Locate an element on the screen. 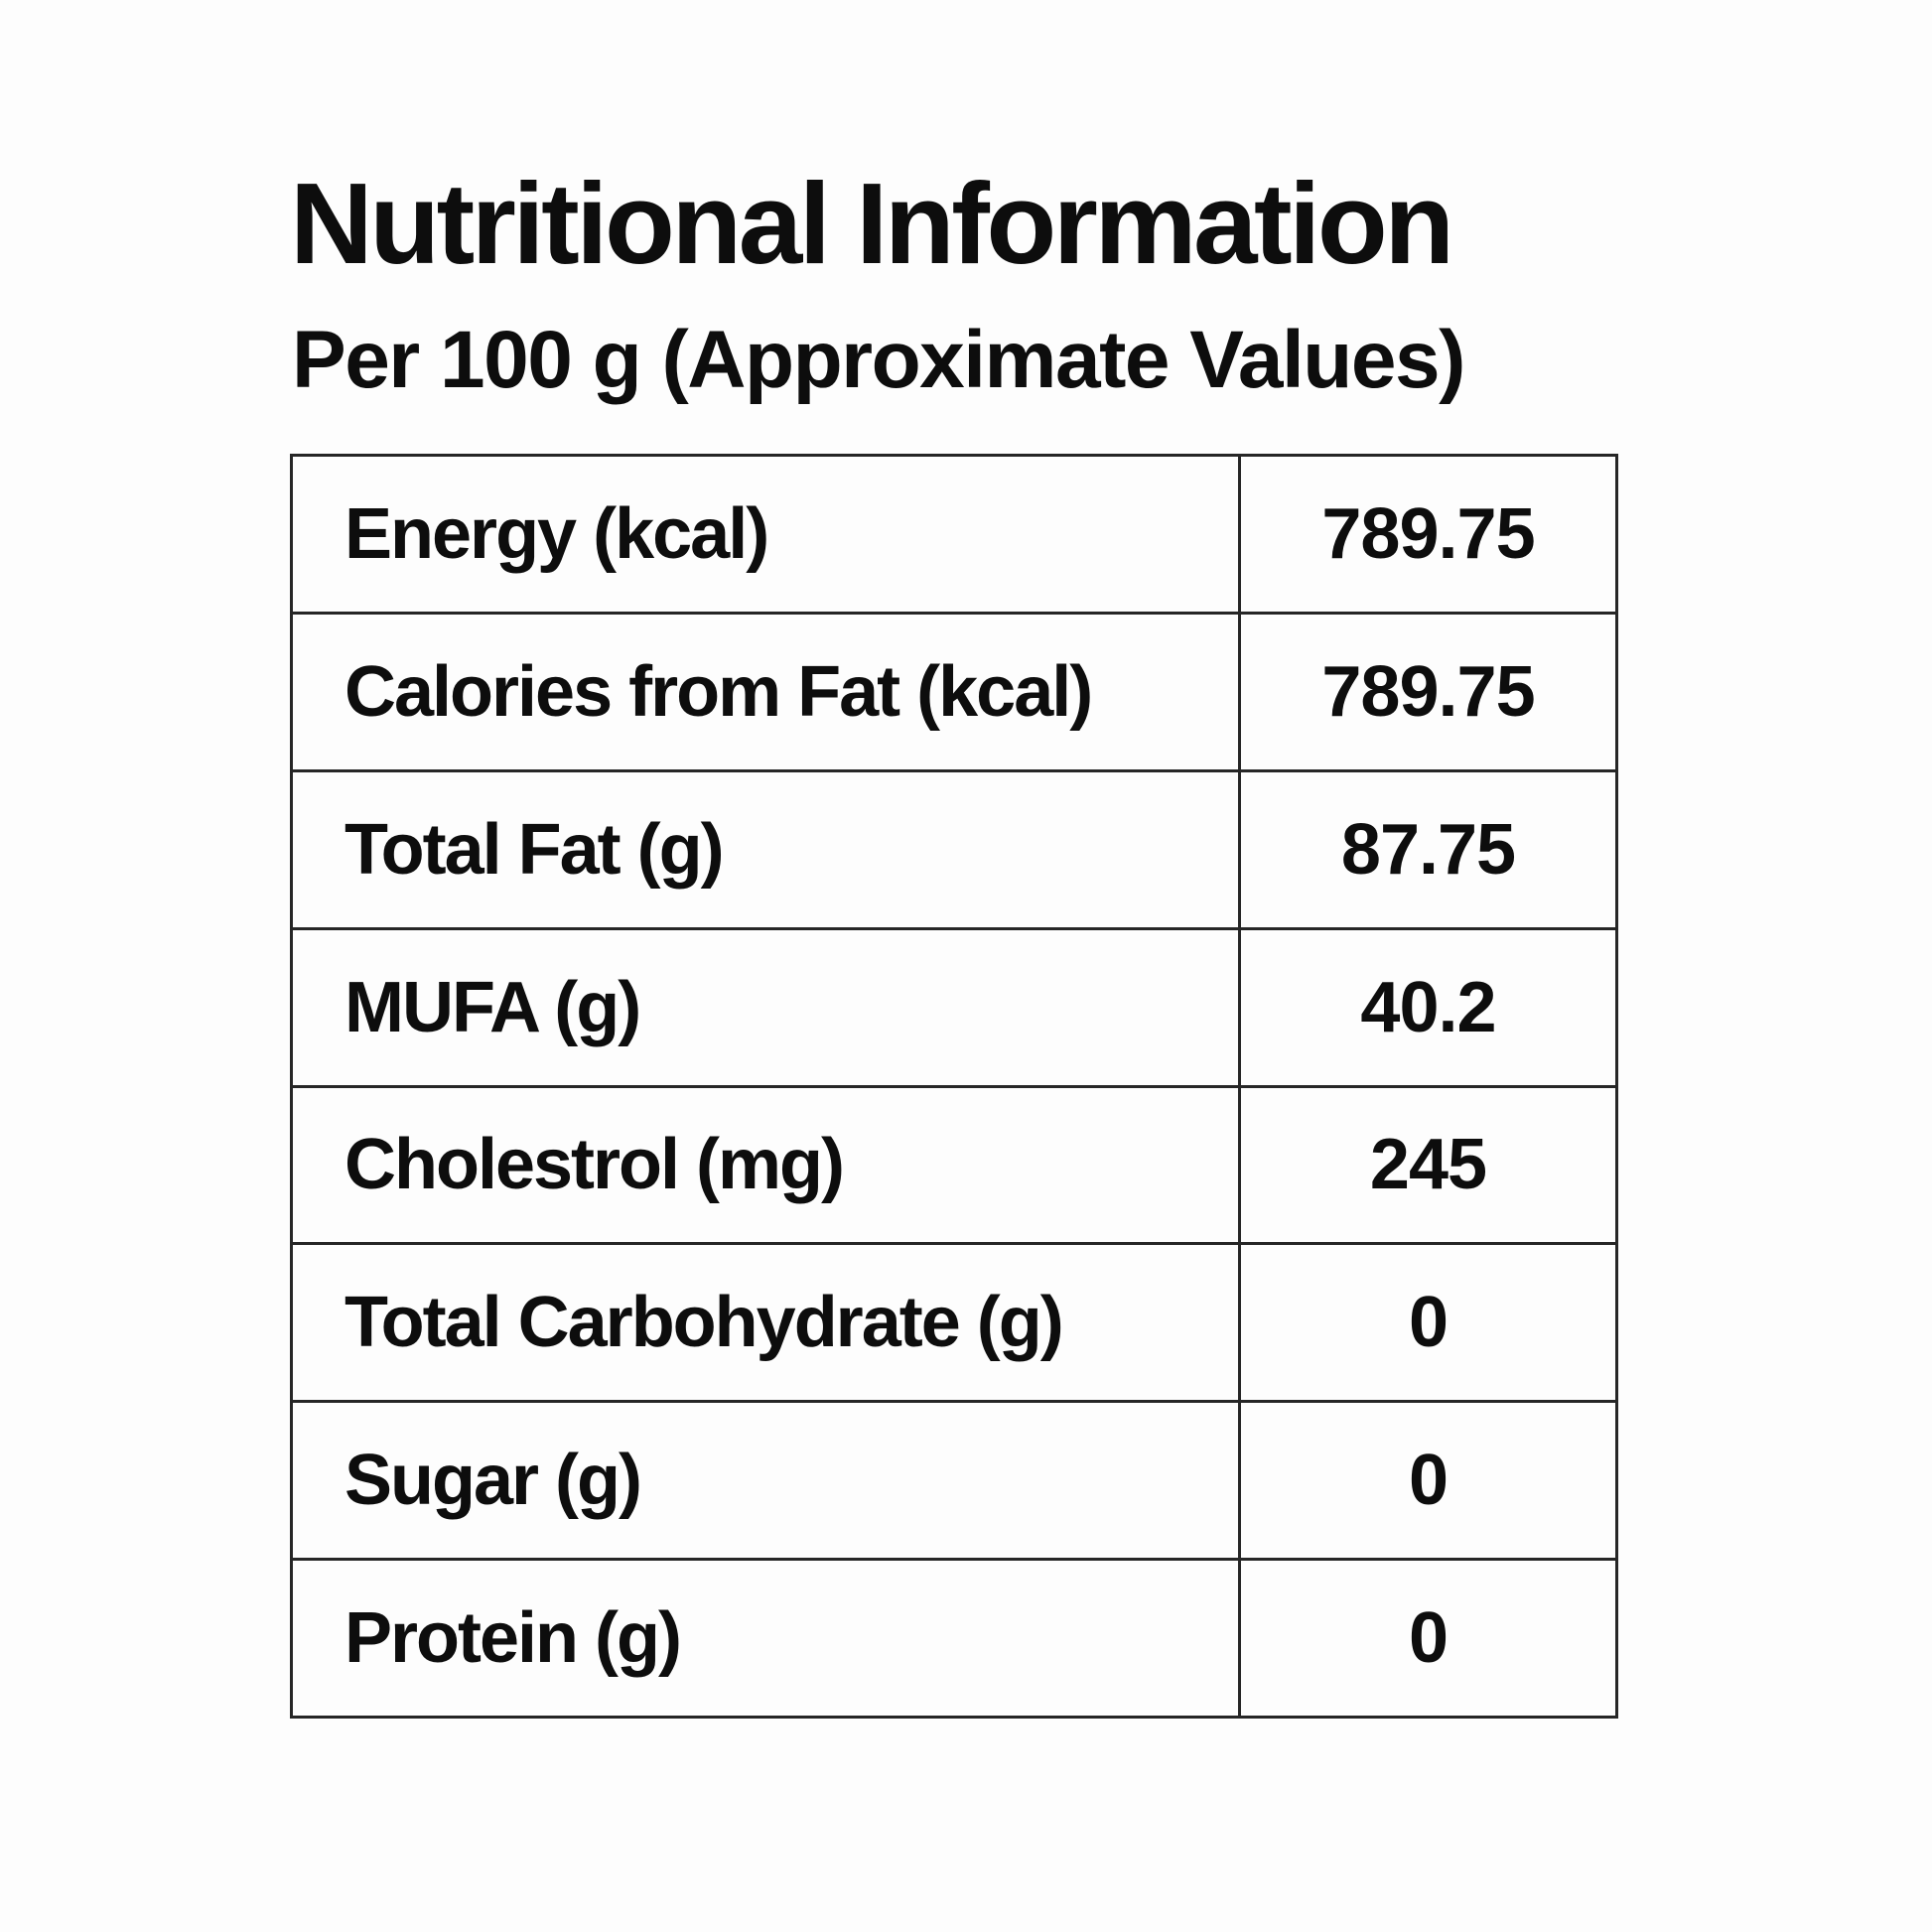 The image size is (1932, 1932). nutrient-label: Total Carbohydrate (g) is located at coordinates (767, 1323).